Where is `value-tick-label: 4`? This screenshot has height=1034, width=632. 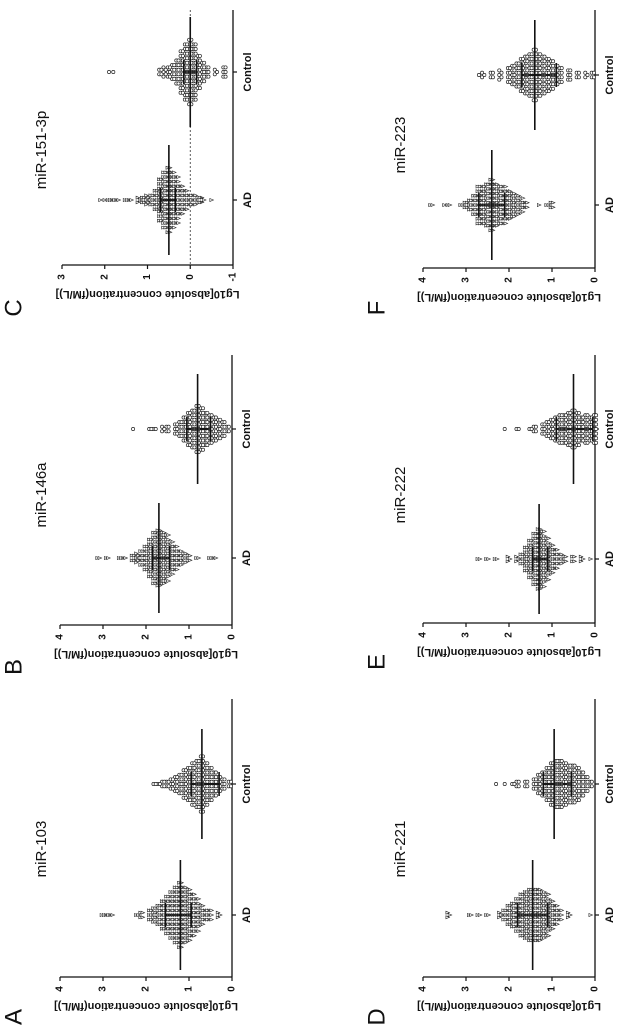
value-tick-label: 4 is located at coordinates (60, 637).